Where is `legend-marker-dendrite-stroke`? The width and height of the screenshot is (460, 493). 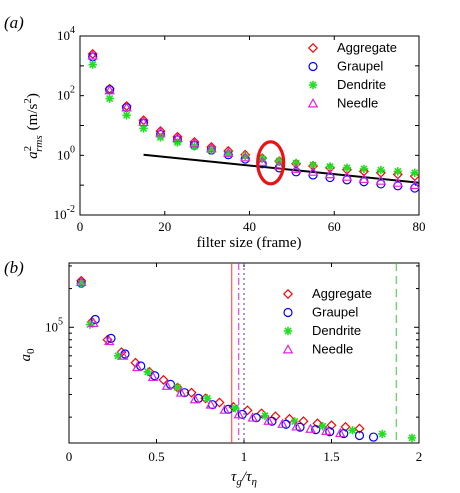 legend-marker-dendrite-stroke is located at coordinates (313, 85).